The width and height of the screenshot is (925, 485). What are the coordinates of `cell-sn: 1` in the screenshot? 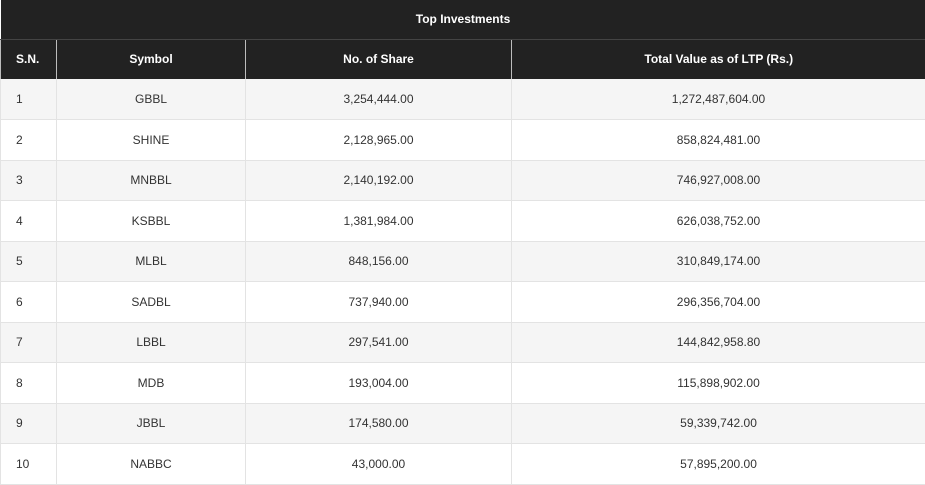 It's located at (28, 99).